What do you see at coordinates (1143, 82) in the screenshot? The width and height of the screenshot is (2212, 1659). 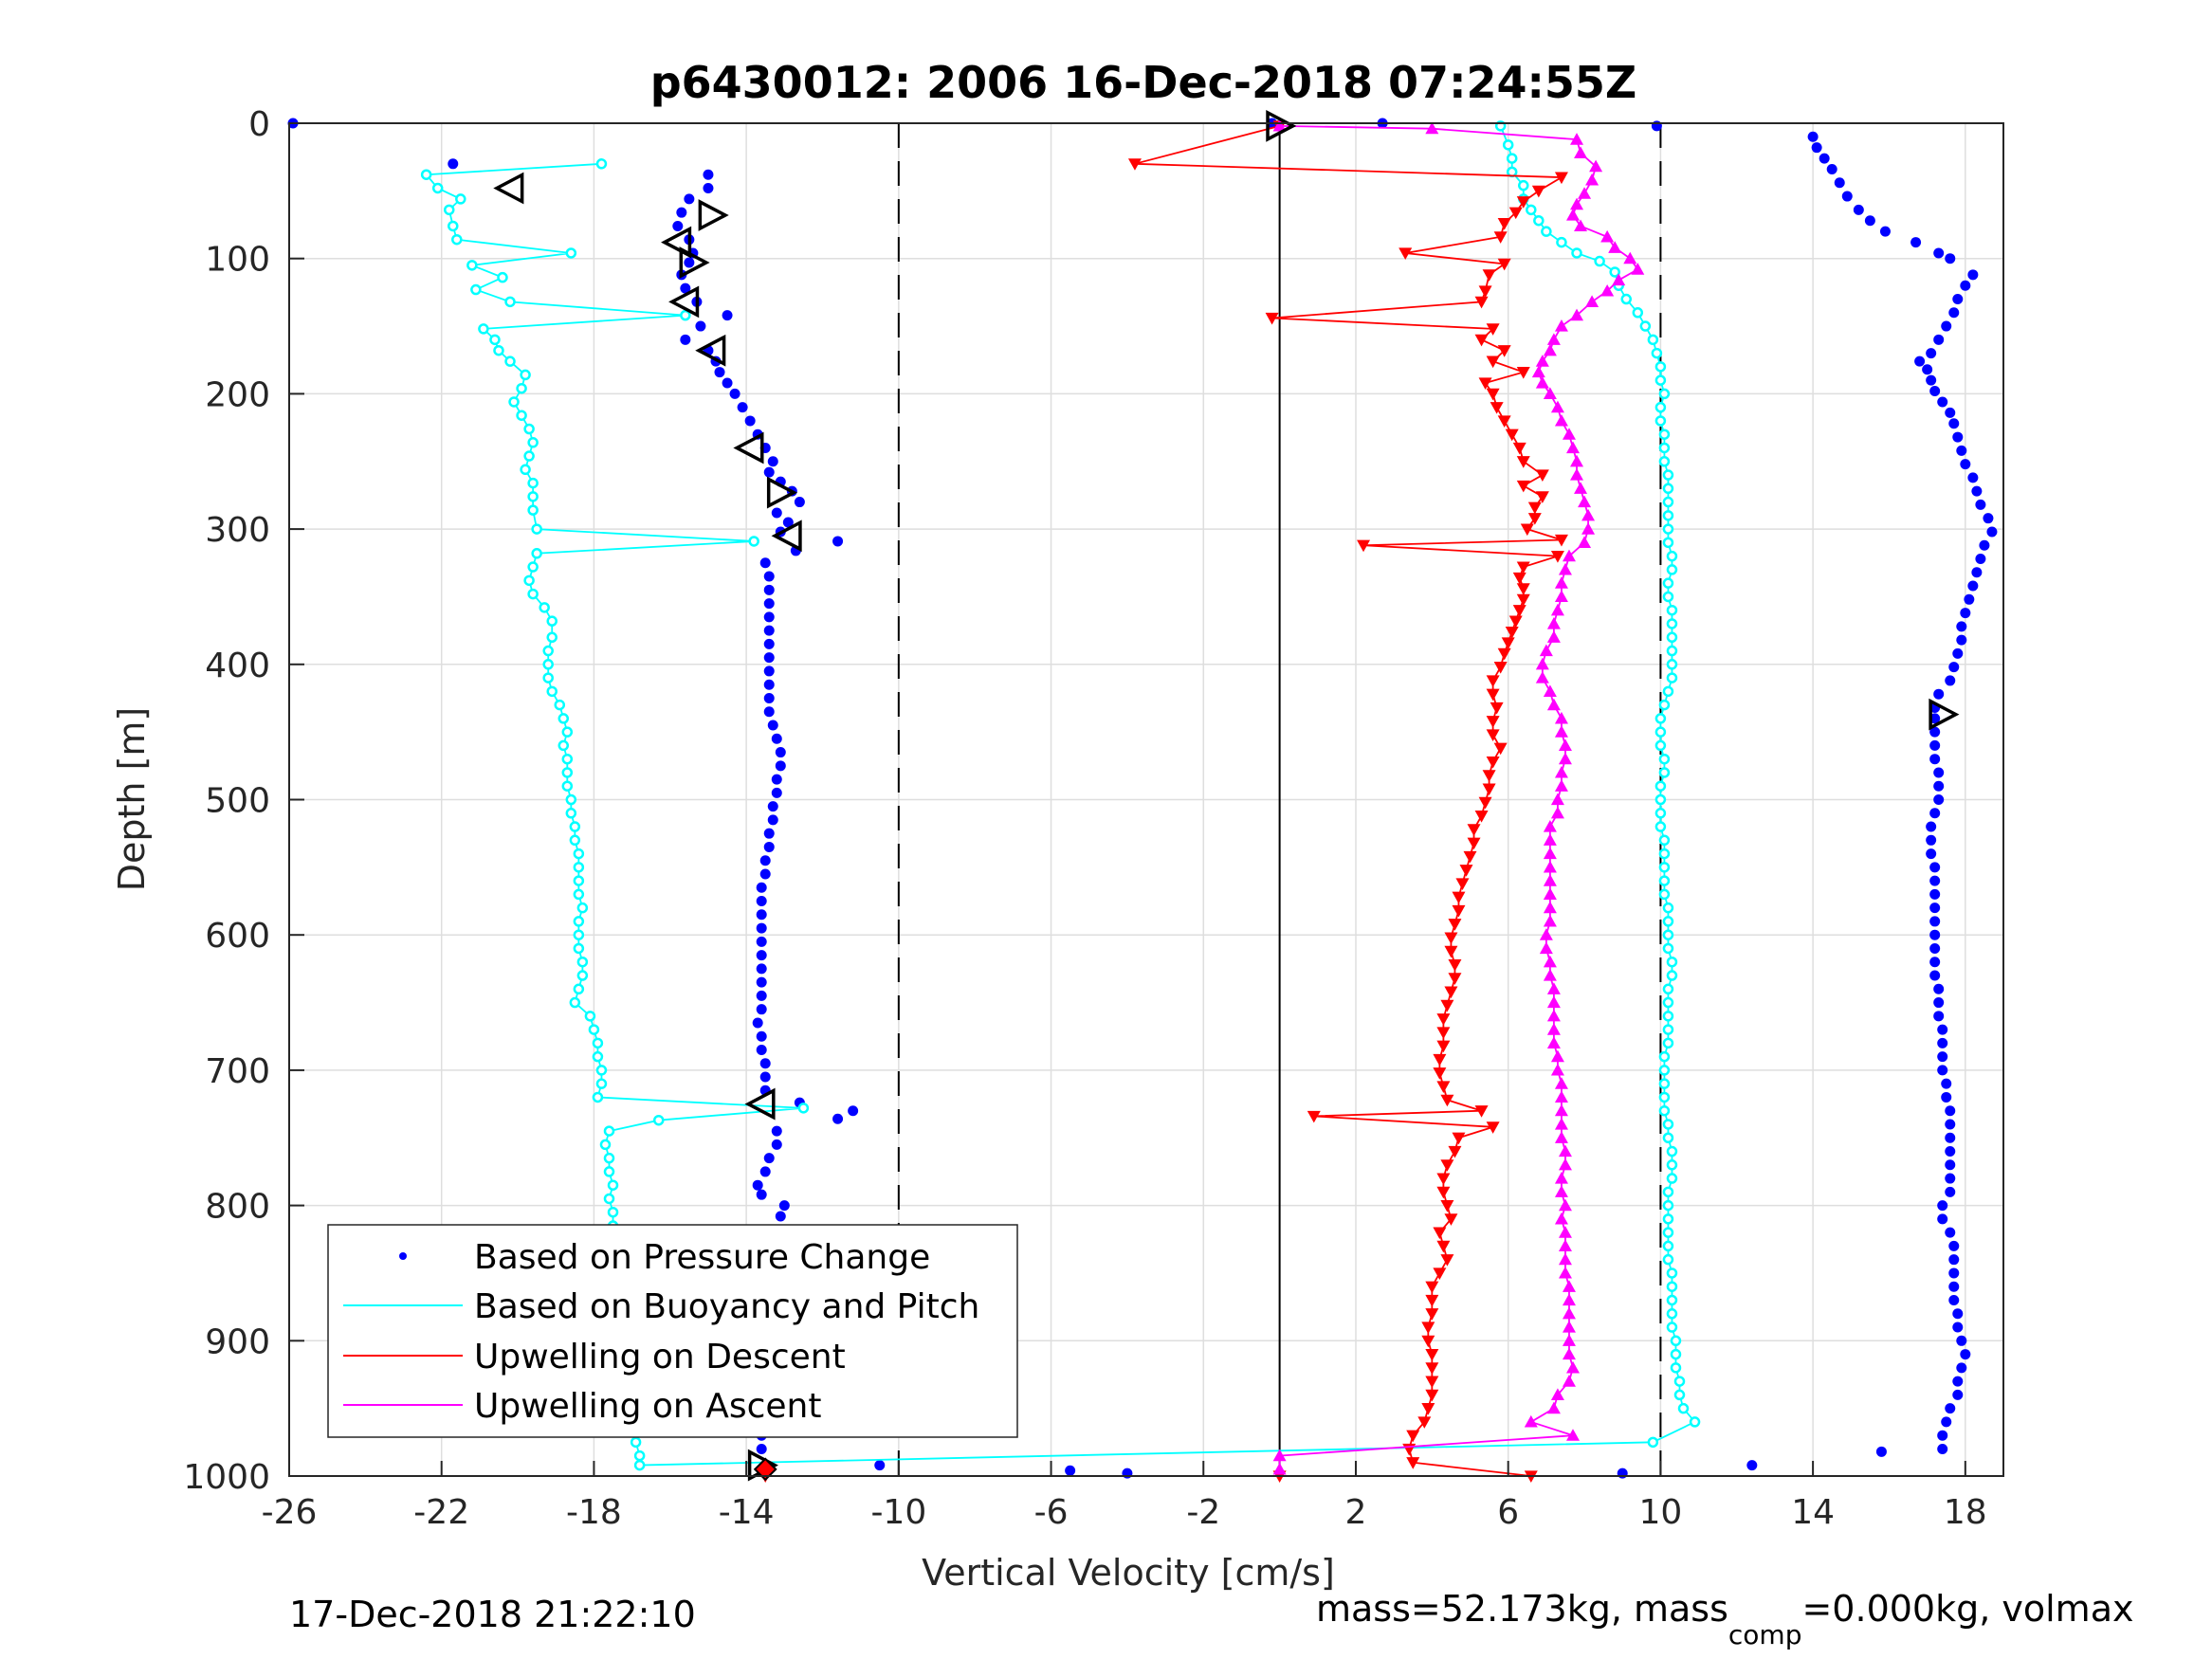 I see `chart-title: p6430012: 2006 16-Dec-2018 07:24:55Z` at bounding box center [1143, 82].